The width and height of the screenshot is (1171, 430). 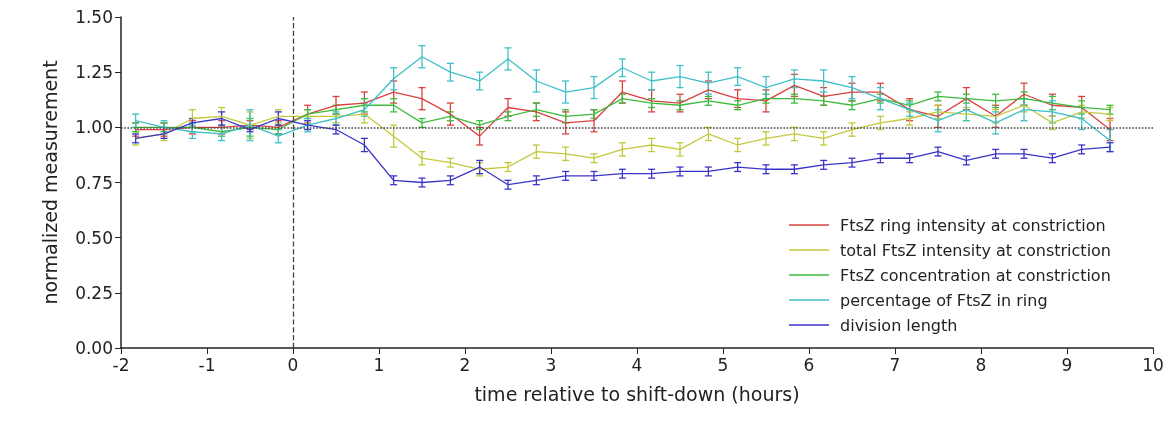 I want to click on x-axis-title: time relative to shift-down (hours), so click(x=637, y=393).